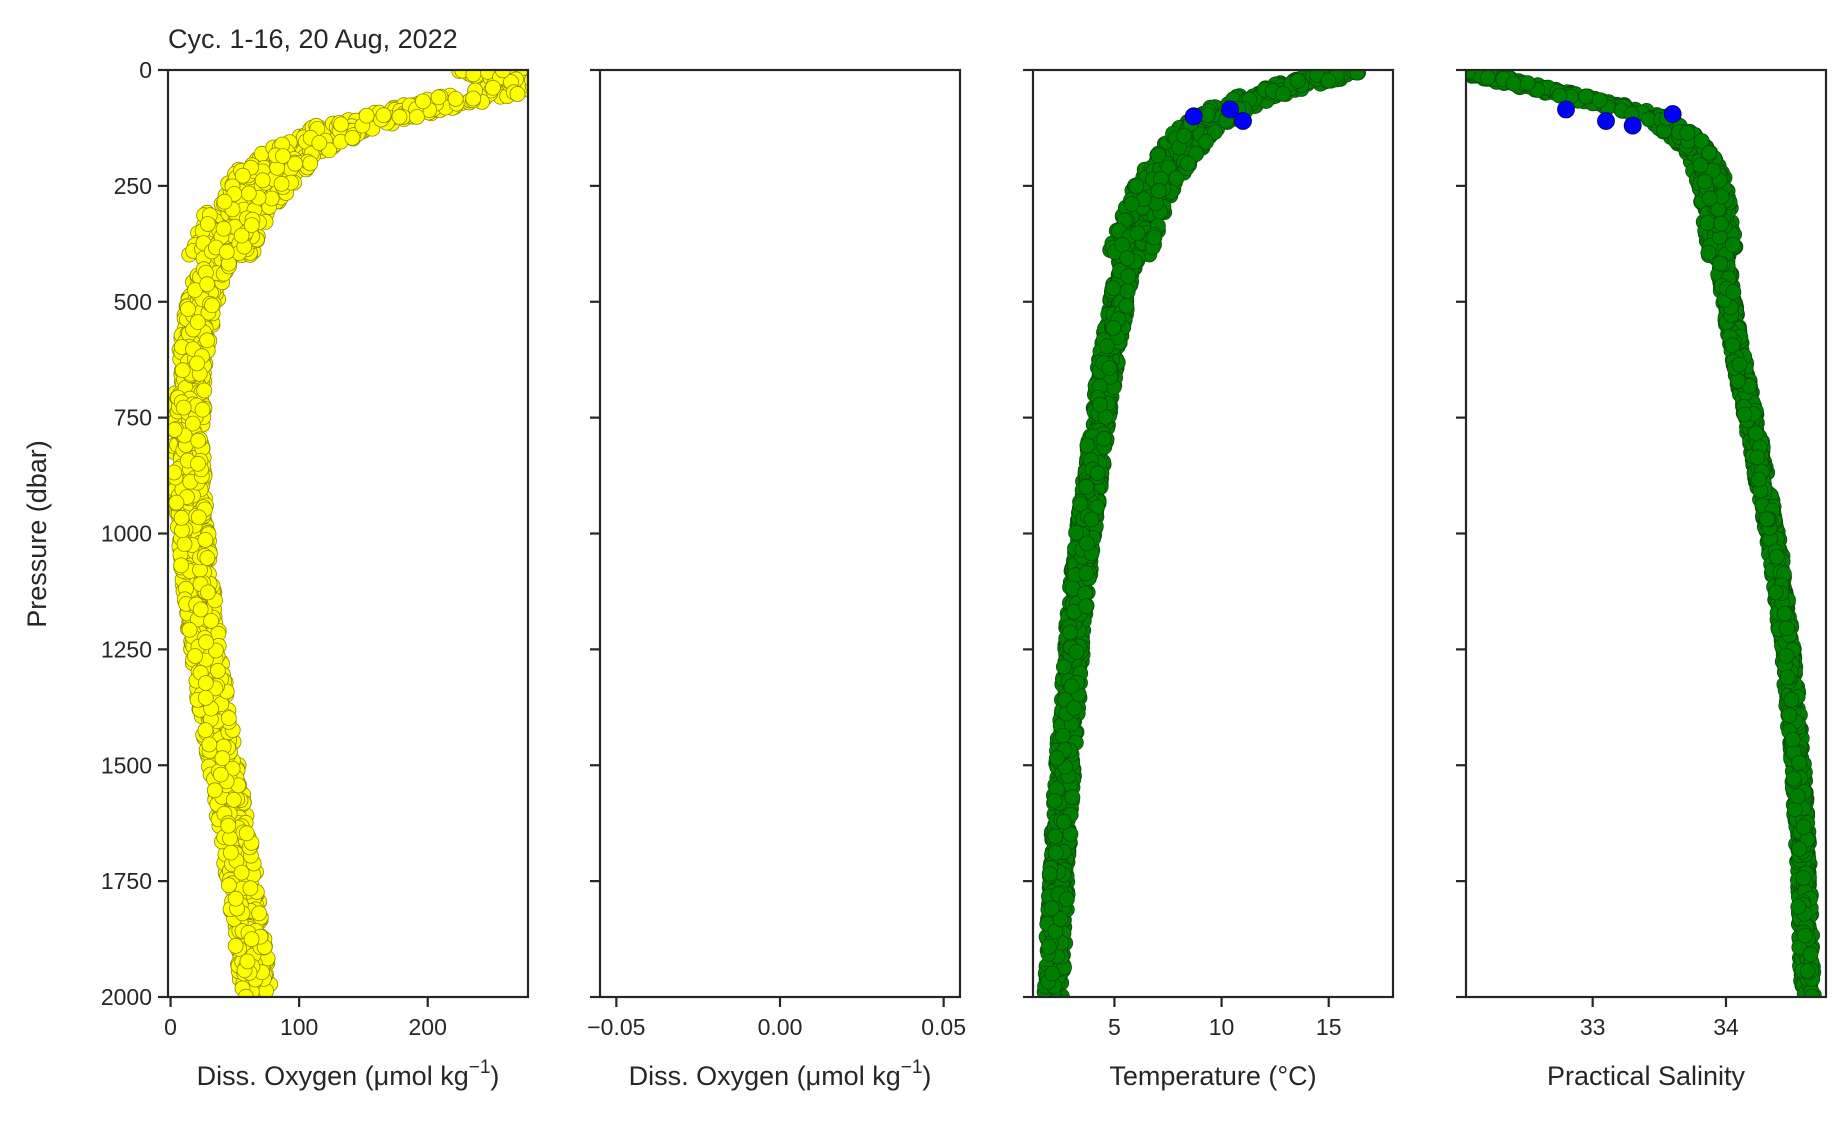 This screenshot has height=1131, width=1845. What do you see at coordinates (1646, 1076) in the screenshot?
I see `x-axis-label: Practical Salinity` at bounding box center [1646, 1076].